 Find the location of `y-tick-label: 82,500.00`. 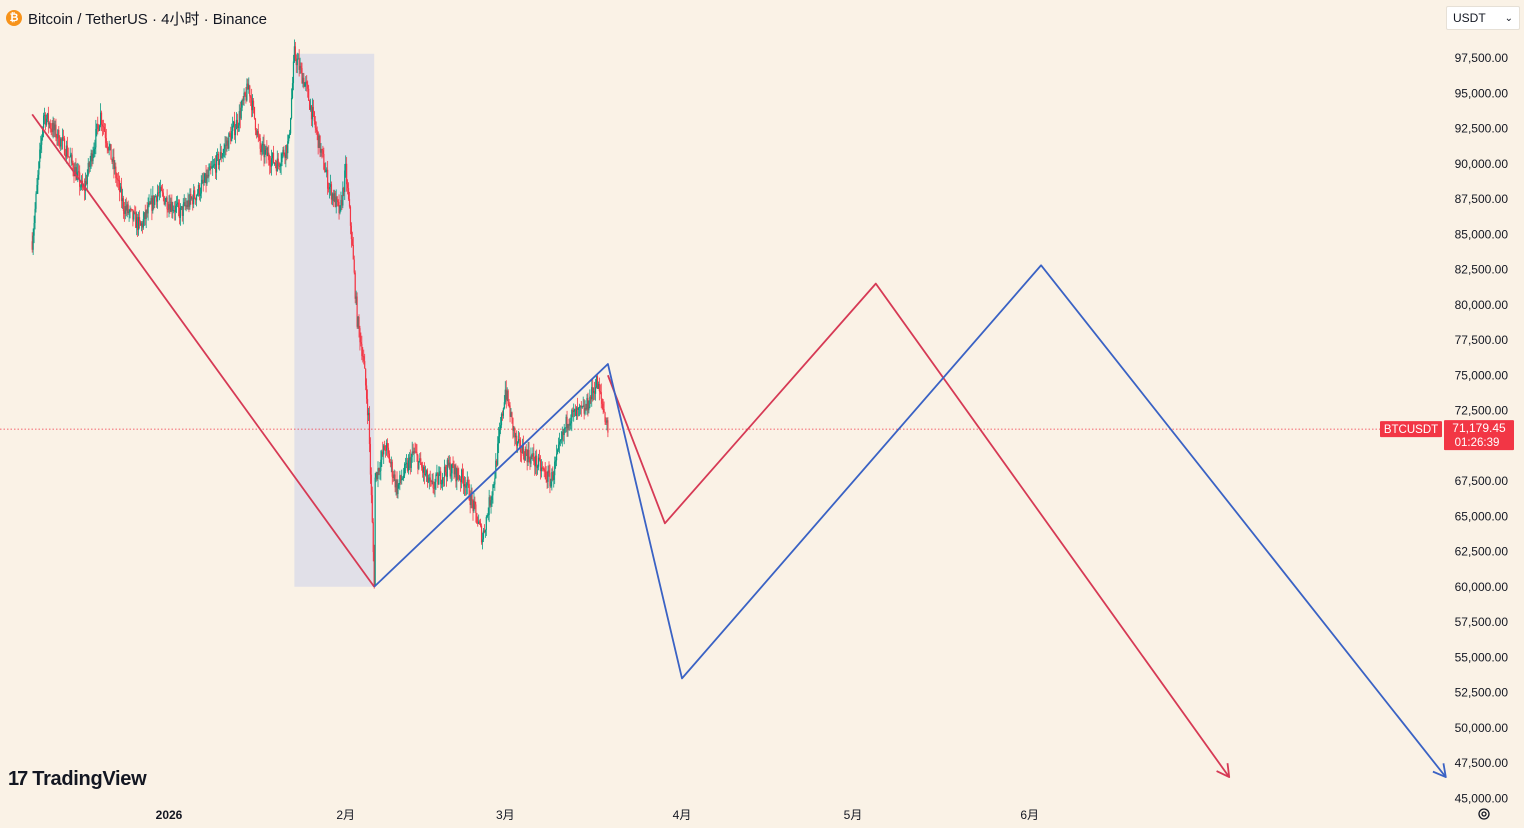

y-tick-label: 82,500.00 is located at coordinates (1482, 270).